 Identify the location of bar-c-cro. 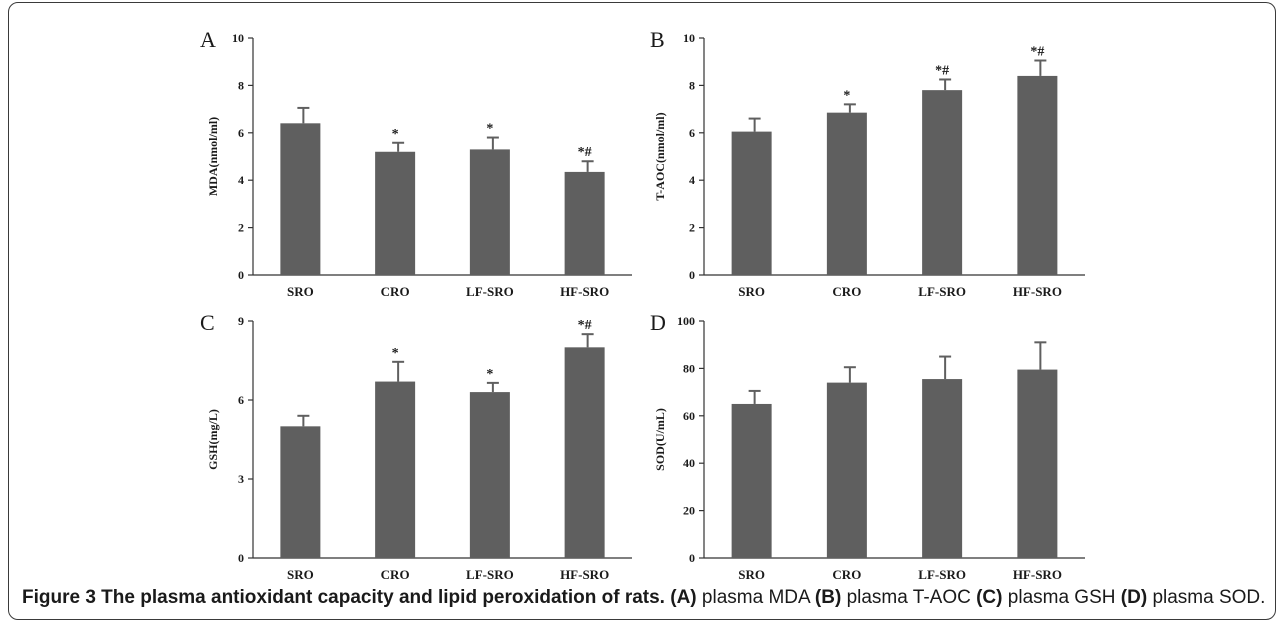
(395, 469).